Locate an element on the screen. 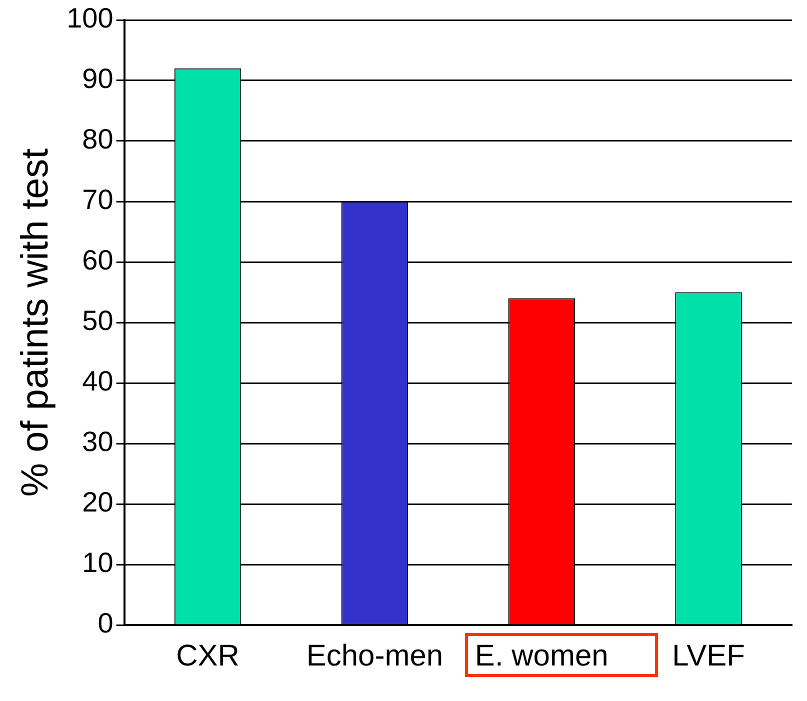 The image size is (807, 701). x-tick-label: CXR is located at coordinates (208, 655).